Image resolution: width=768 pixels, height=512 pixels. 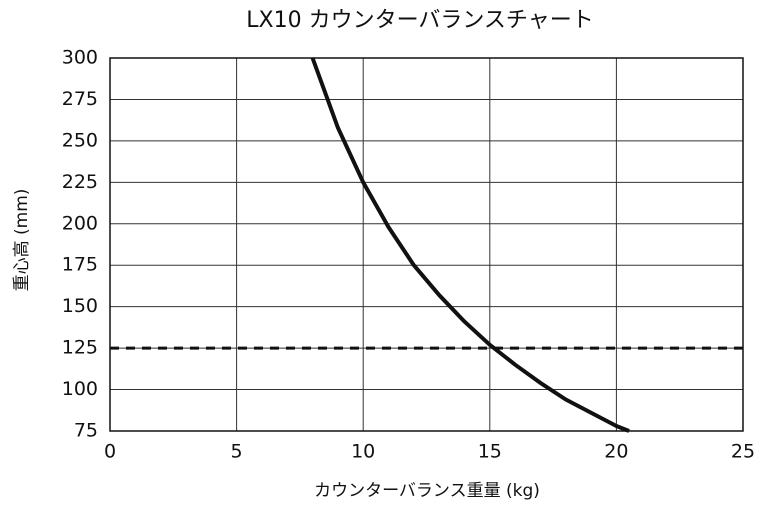 I want to click on chart-title: LX10 カウンターバランスチャート, so click(x=419, y=20).